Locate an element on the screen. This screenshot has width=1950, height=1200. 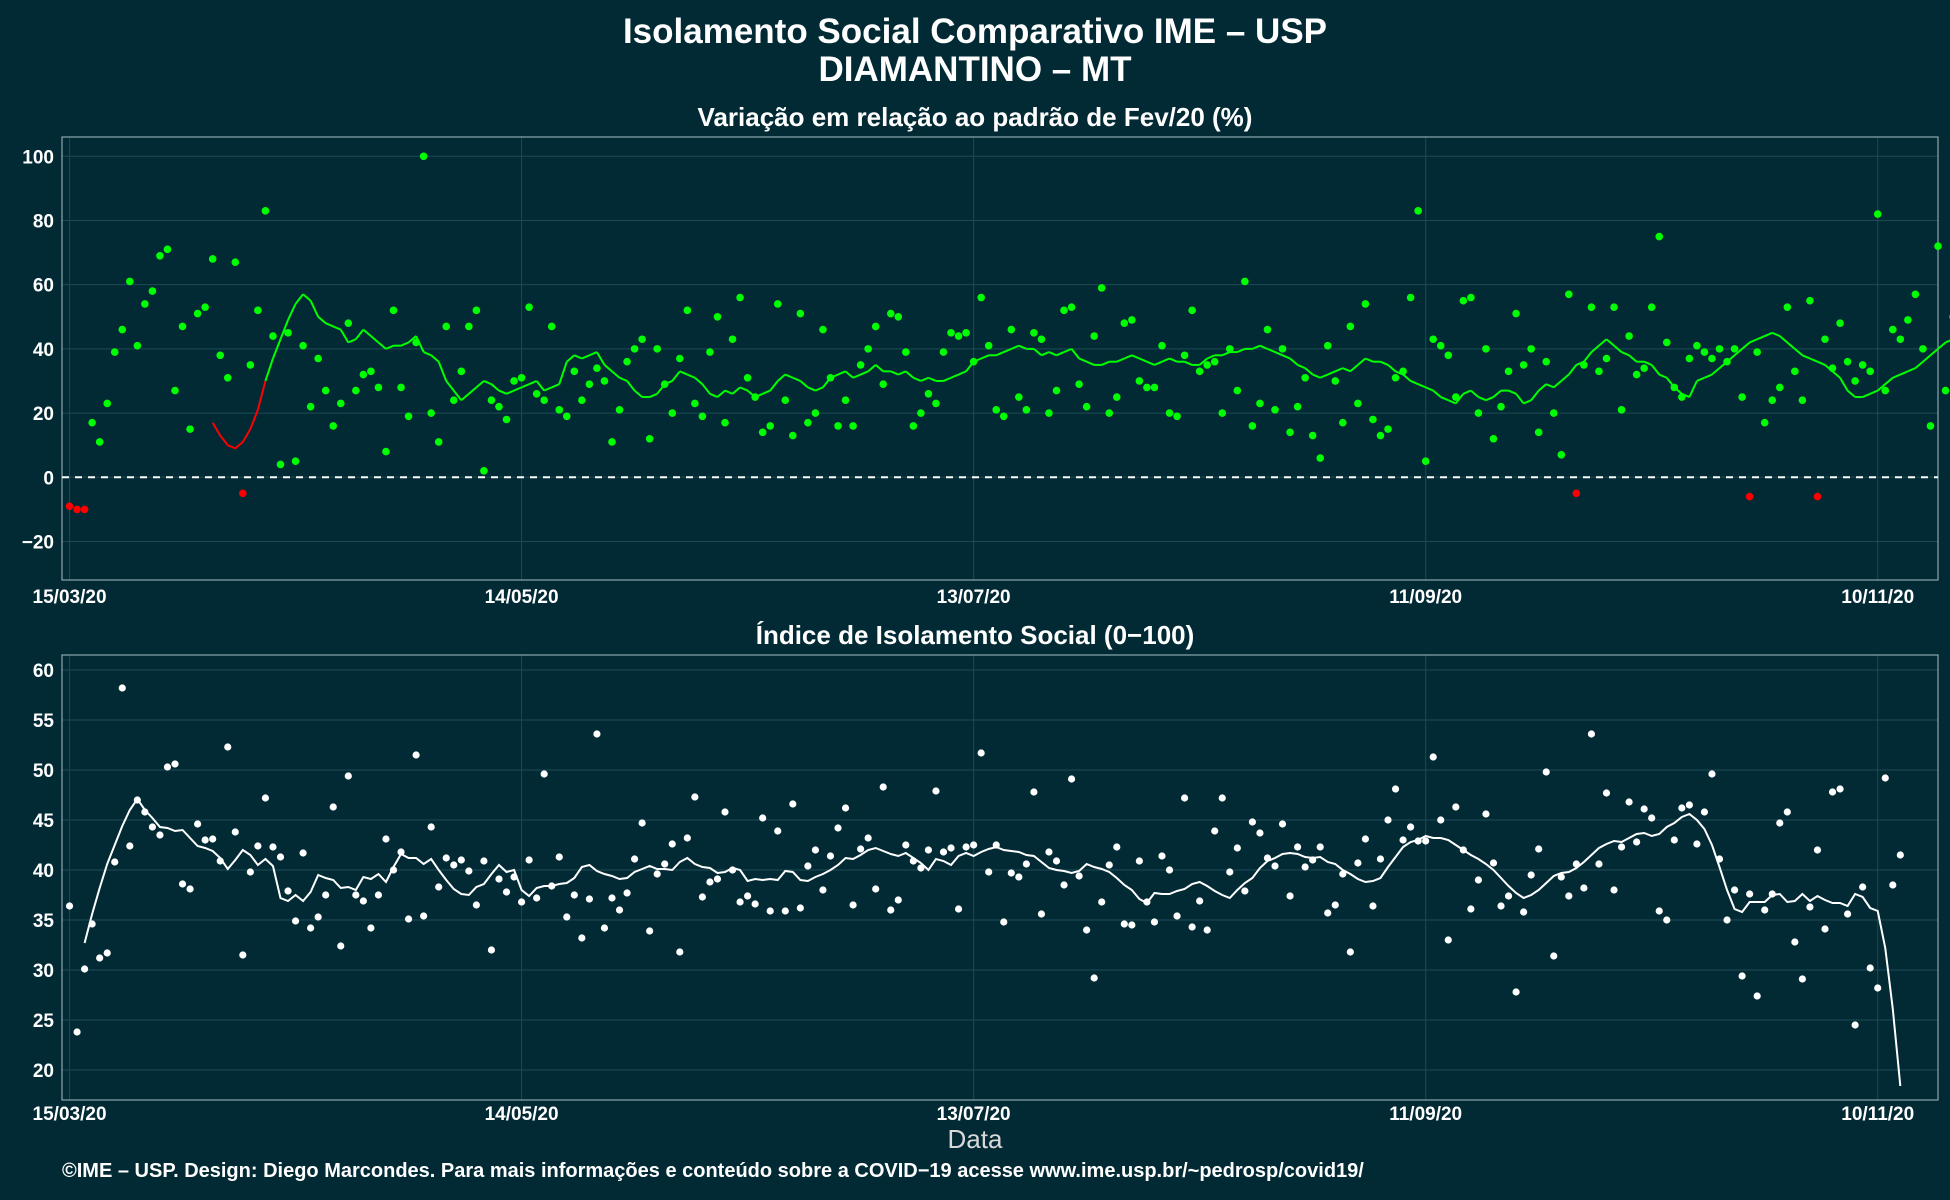
y-tick-label: 50 is located at coordinates (43, 771).